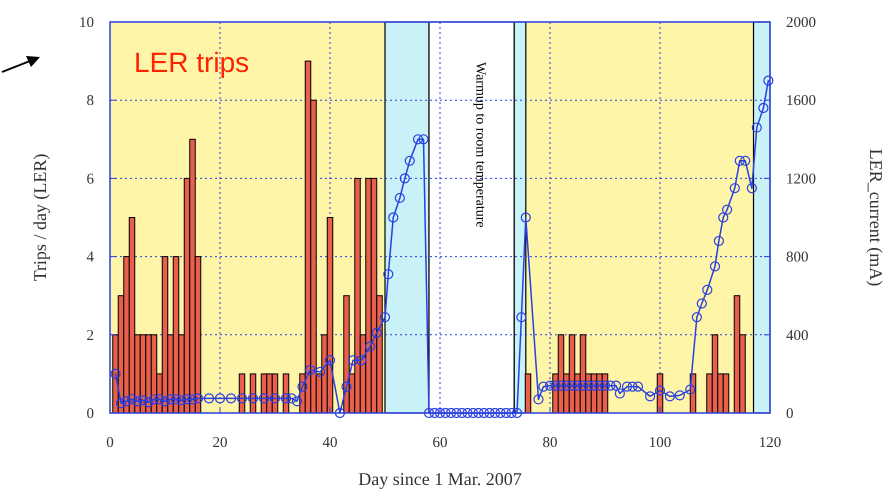 This screenshot has height=492, width=887. I want to click on x-tick-label: 120, so click(770, 443).